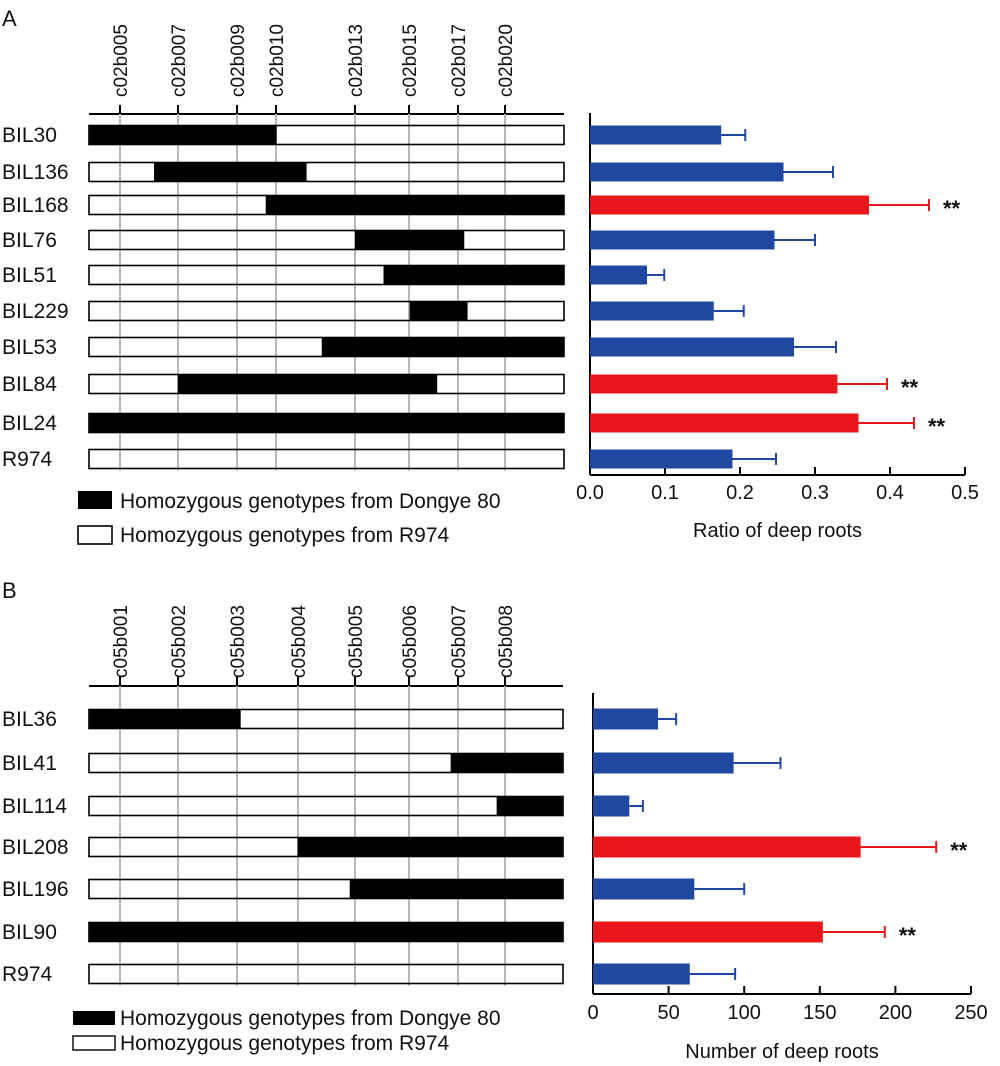 Image resolution: width=1000 pixels, height=1066 pixels. I want to click on x-tick-label: 100, so click(744, 1013).